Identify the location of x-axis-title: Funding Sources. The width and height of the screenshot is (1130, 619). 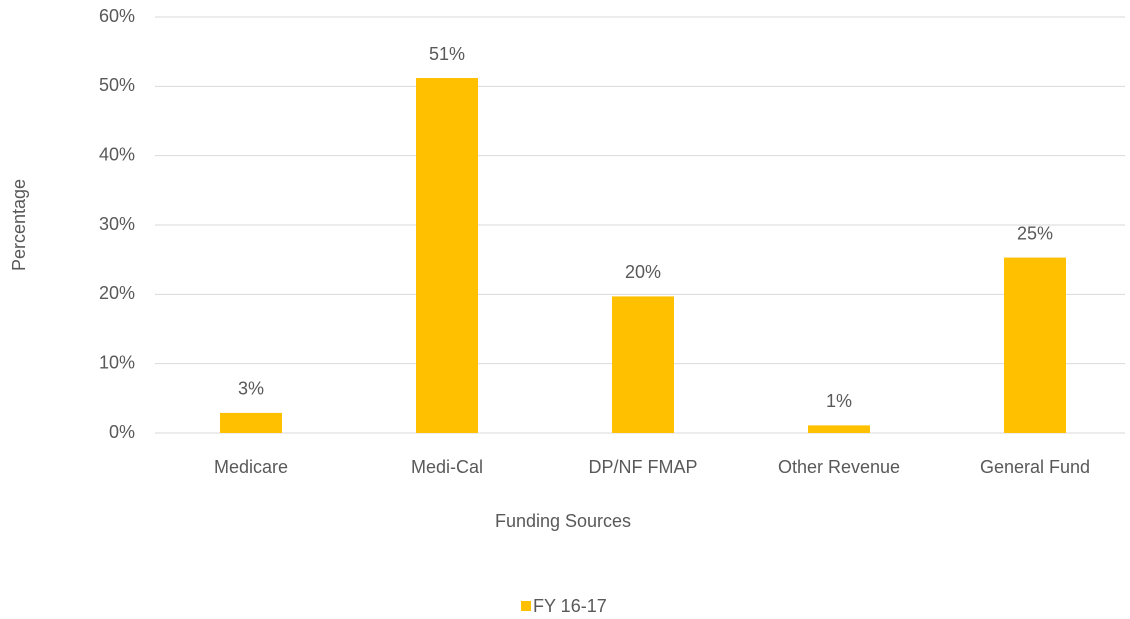
(563, 521).